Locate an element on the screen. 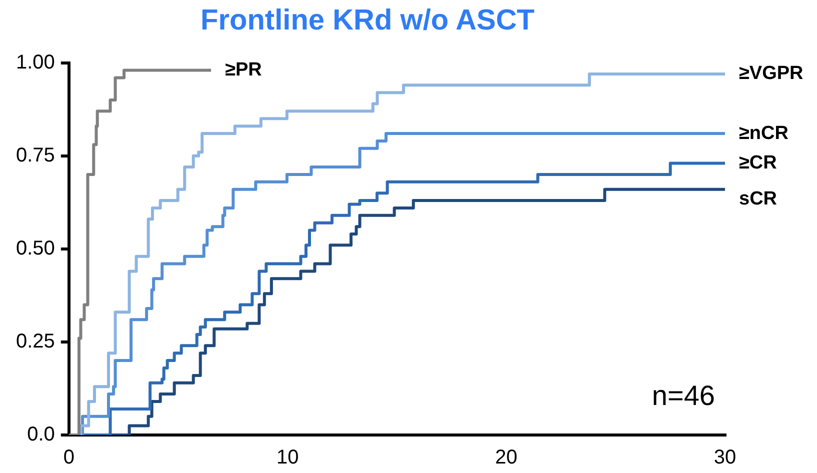 The height and width of the screenshot is (473, 817). series-label: ≥PR is located at coordinates (243, 69).